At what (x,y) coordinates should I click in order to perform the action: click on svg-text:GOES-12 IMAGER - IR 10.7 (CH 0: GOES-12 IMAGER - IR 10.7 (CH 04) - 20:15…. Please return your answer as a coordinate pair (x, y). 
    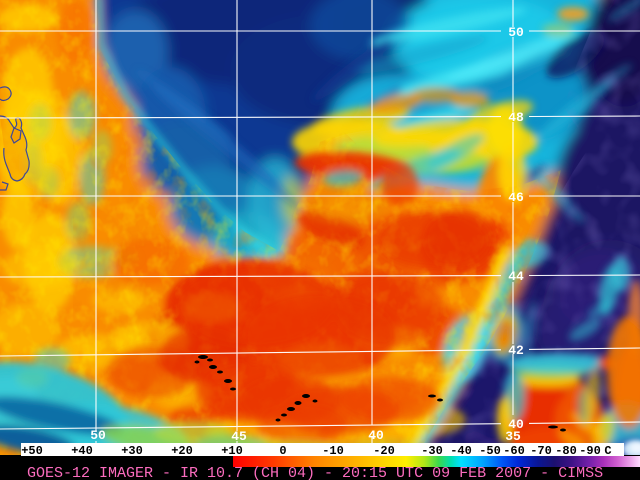
    Looking at the image, I should click on (315, 472).